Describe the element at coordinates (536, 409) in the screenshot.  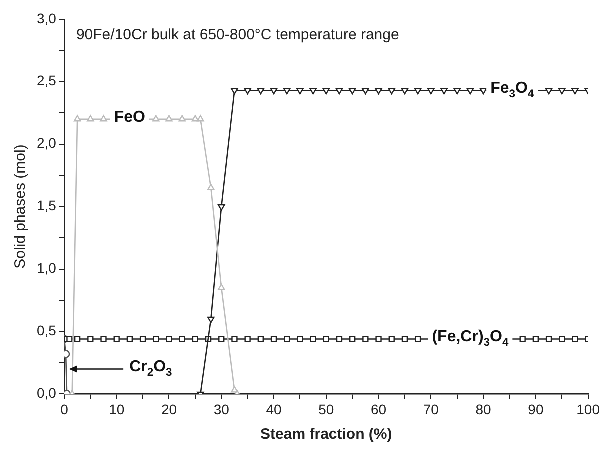
I see `x-tick-label: 90` at that location.